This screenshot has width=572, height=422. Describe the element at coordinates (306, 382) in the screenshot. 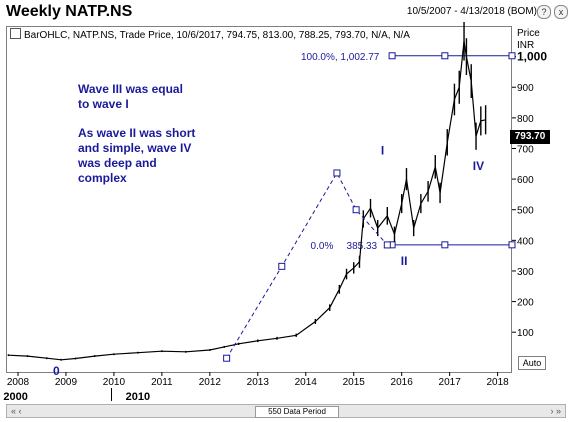

I see `x-tick-label: 2014` at that location.